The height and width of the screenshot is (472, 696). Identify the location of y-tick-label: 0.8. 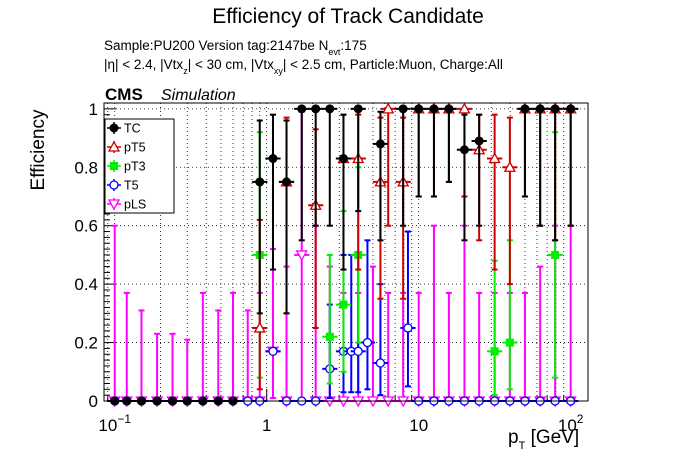
(86, 167).